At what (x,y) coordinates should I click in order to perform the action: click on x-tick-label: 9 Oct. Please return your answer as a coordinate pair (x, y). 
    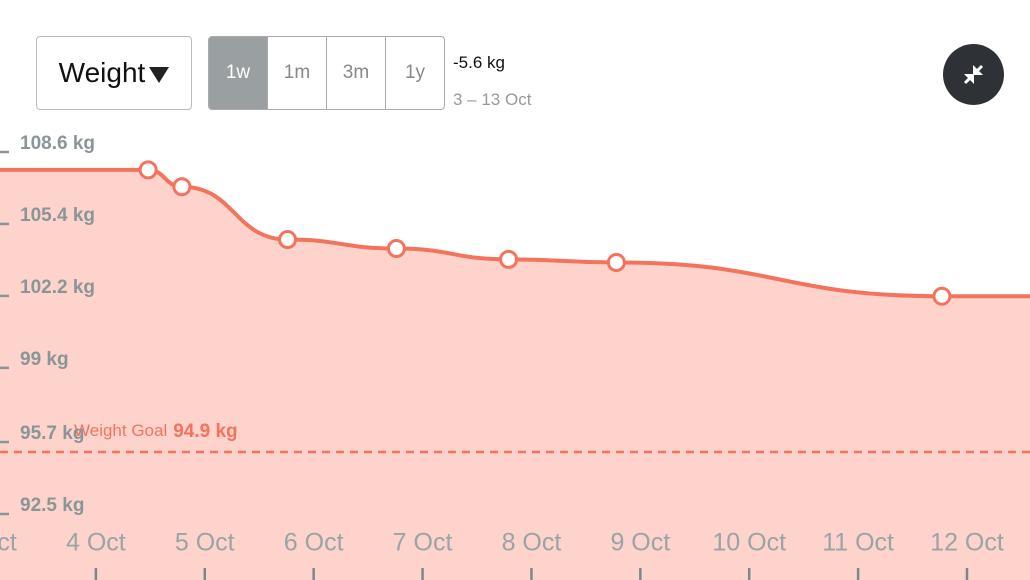
    Looking at the image, I should click on (640, 543).